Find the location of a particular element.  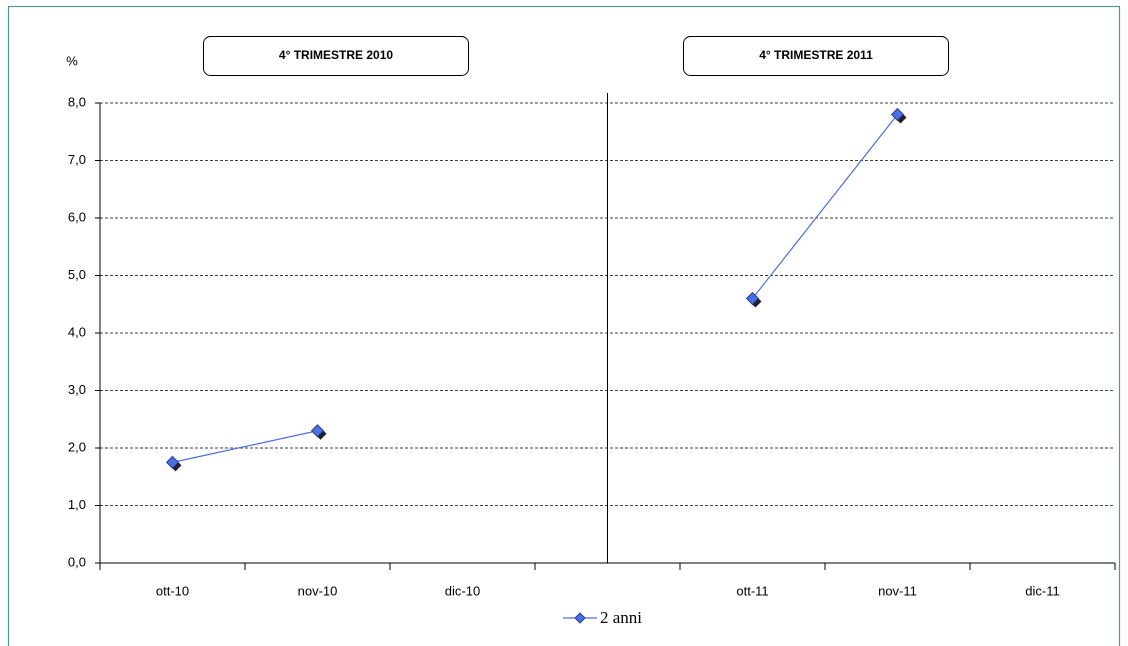

x-tick-label: dic-11 is located at coordinates (1042, 590).